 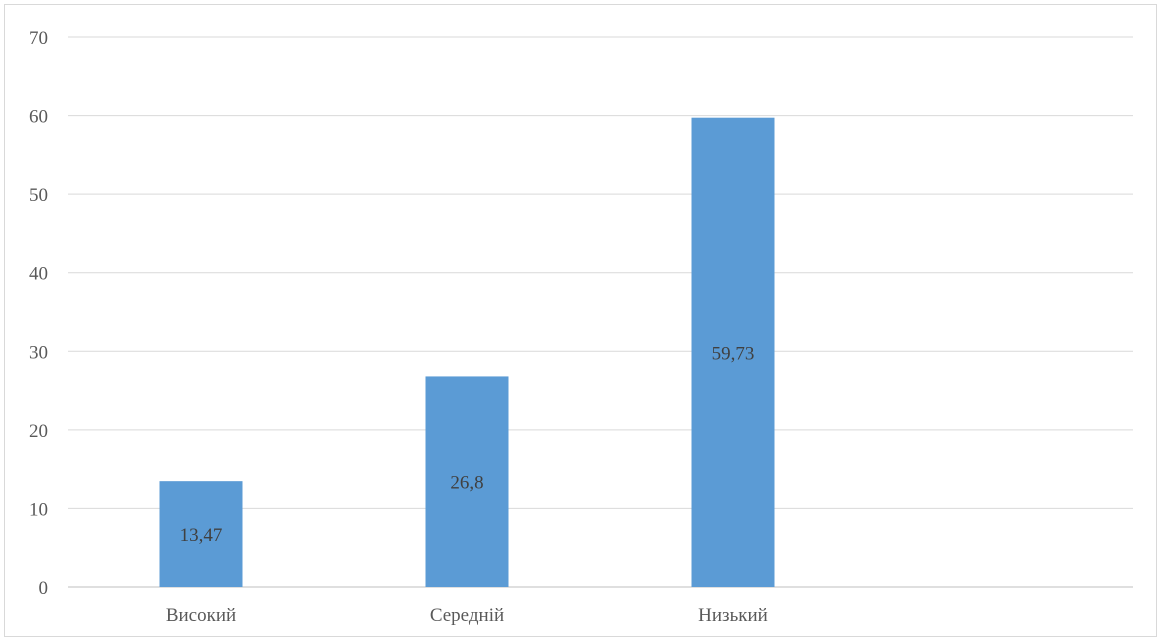 I want to click on y-tick-label: 70, so click(x=38, y=38).